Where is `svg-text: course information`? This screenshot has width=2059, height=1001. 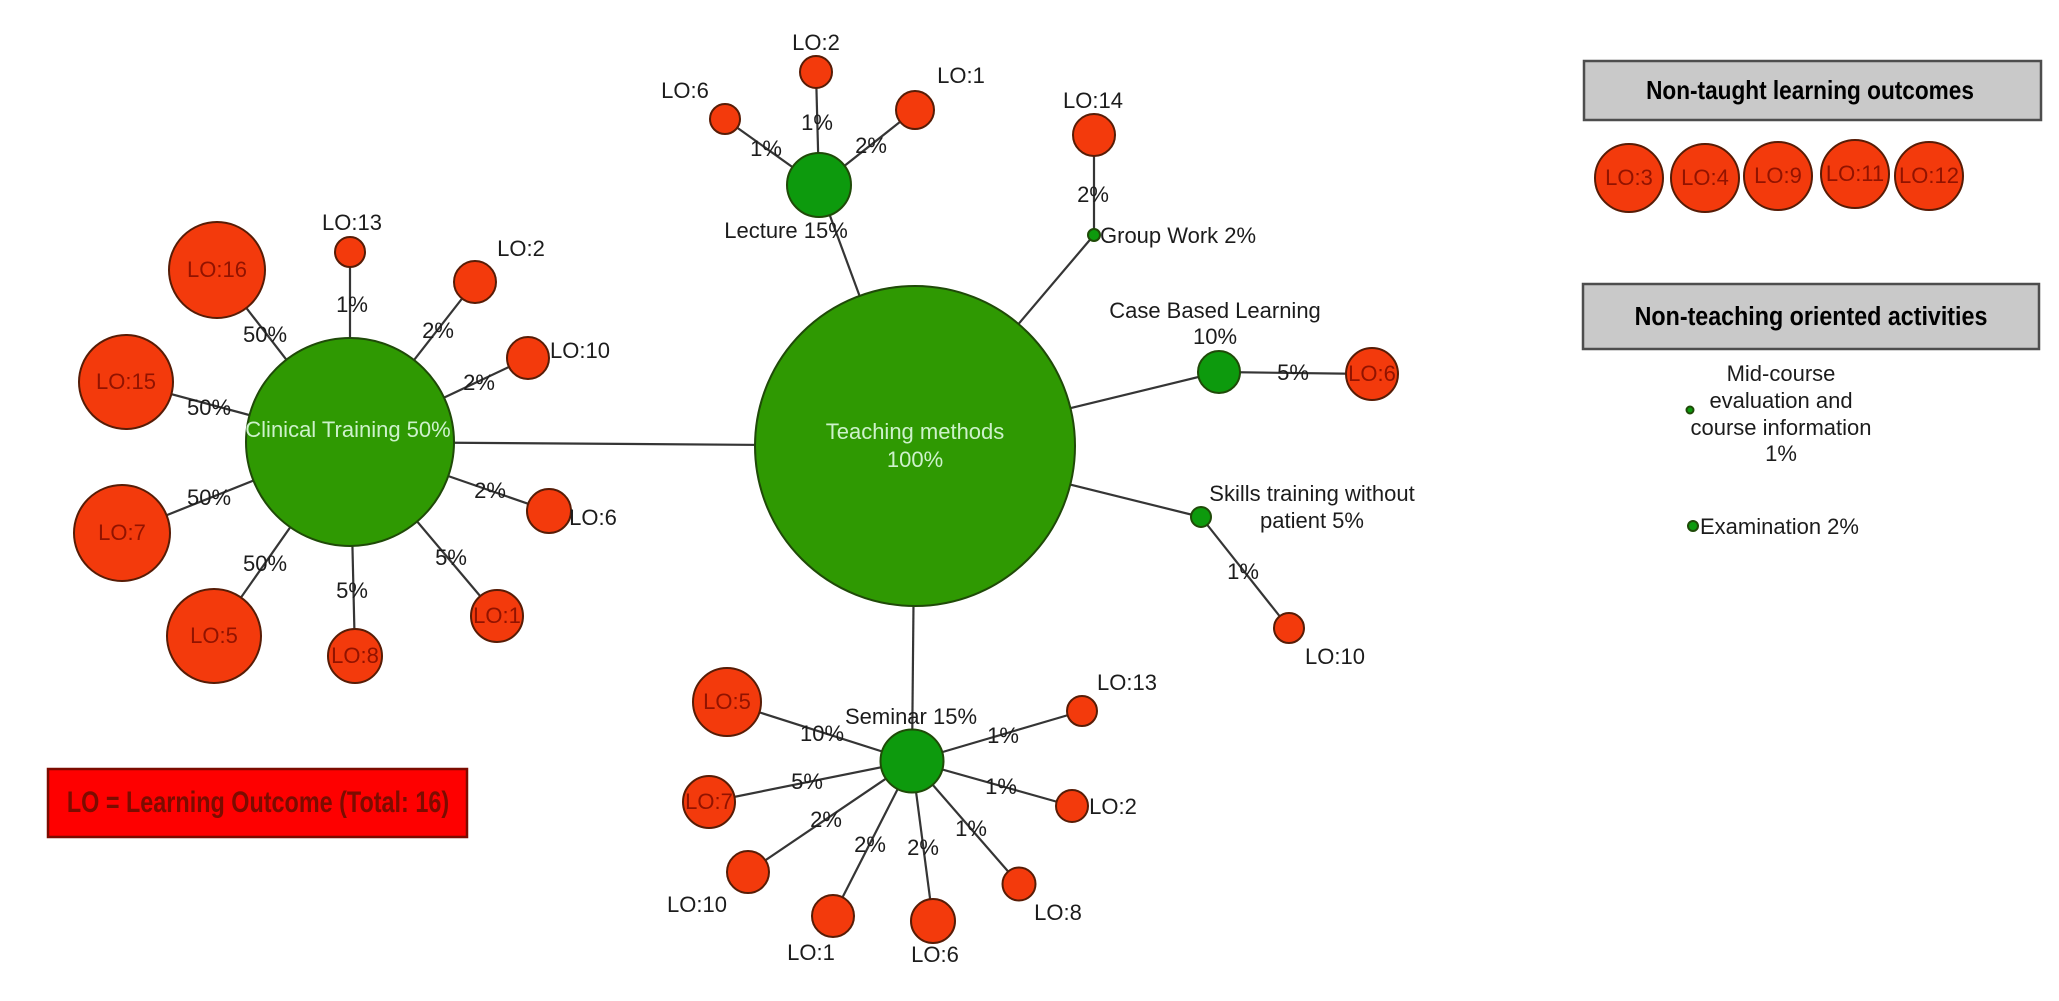
svg-text: course information is located at coordinates (1781, 427).